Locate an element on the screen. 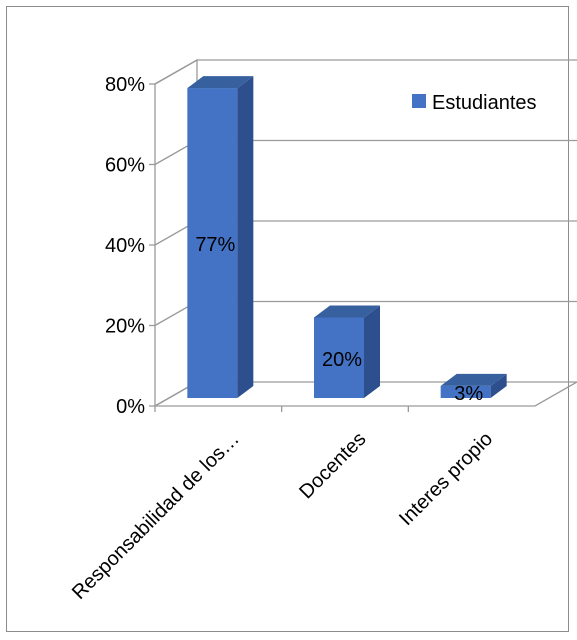  gridline is located at coordinates (365, 72).